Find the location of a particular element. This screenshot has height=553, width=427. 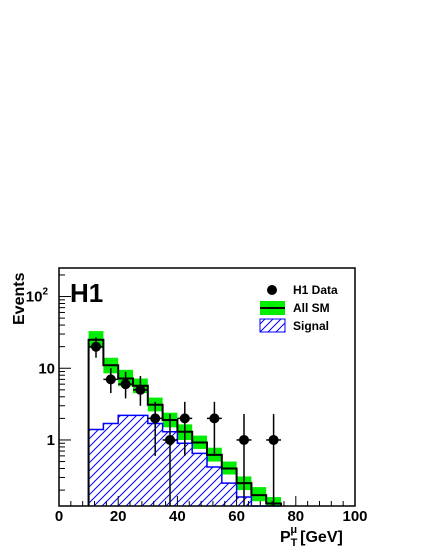

x-tick-label: 0 is located at coordinates (59, 516).